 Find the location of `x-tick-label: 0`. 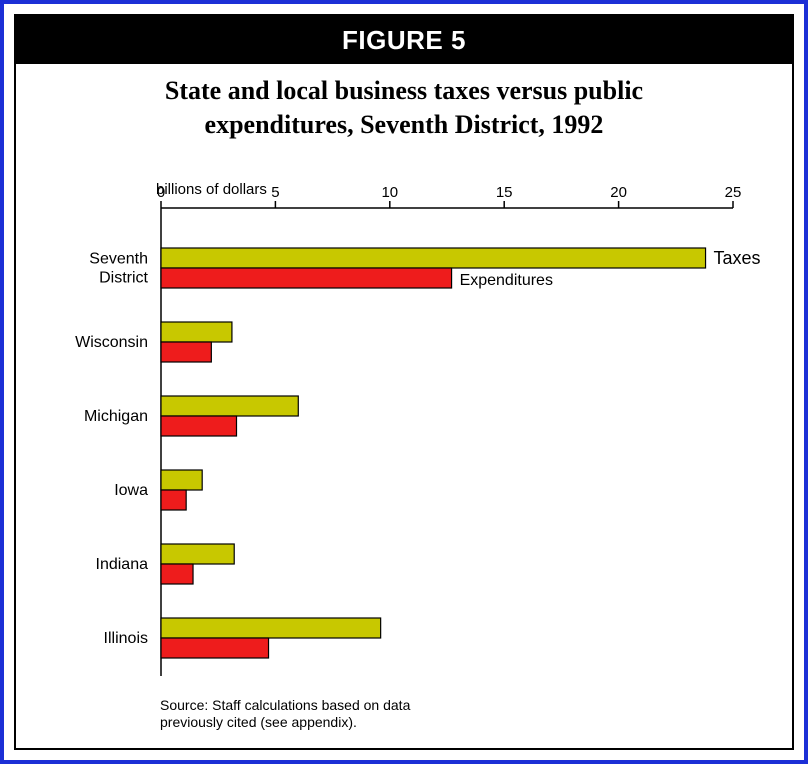

x-tick-label: 0 is located at coordinates (161, 192).